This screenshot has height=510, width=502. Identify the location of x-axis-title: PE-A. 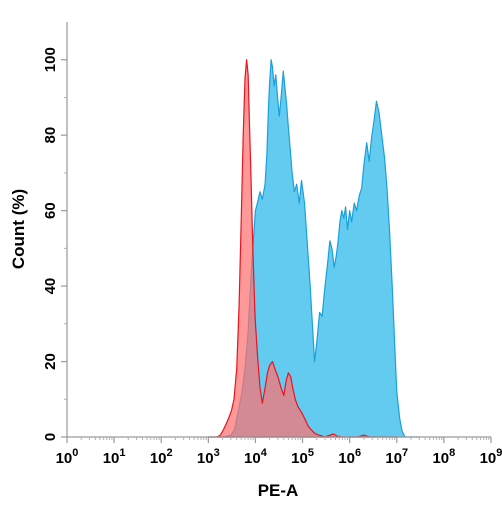
(278, 490).